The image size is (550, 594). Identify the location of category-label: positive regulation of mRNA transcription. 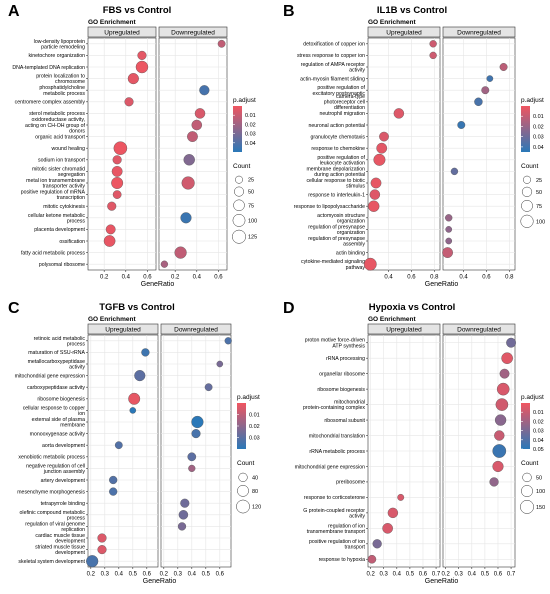
(53, 196).